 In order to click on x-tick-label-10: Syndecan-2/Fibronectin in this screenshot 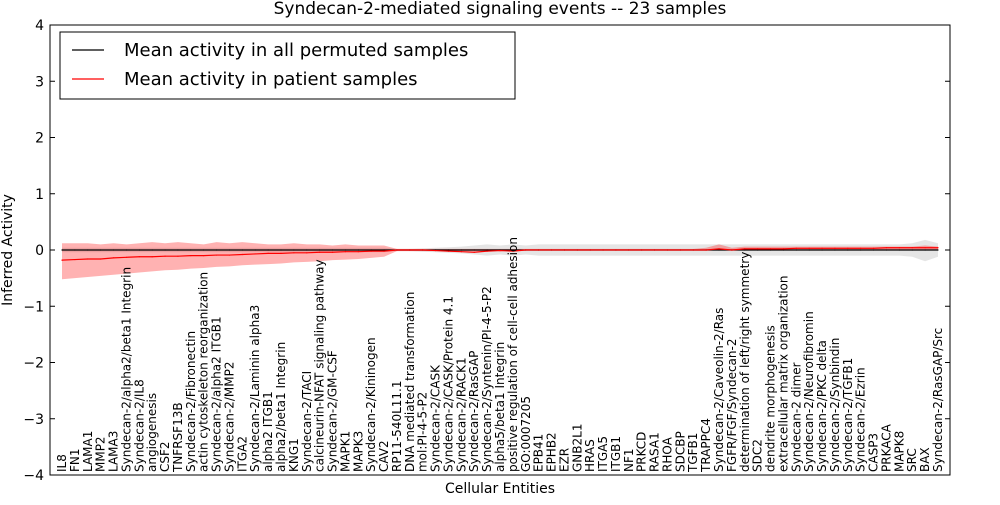, I will do `click(191, 401)`.